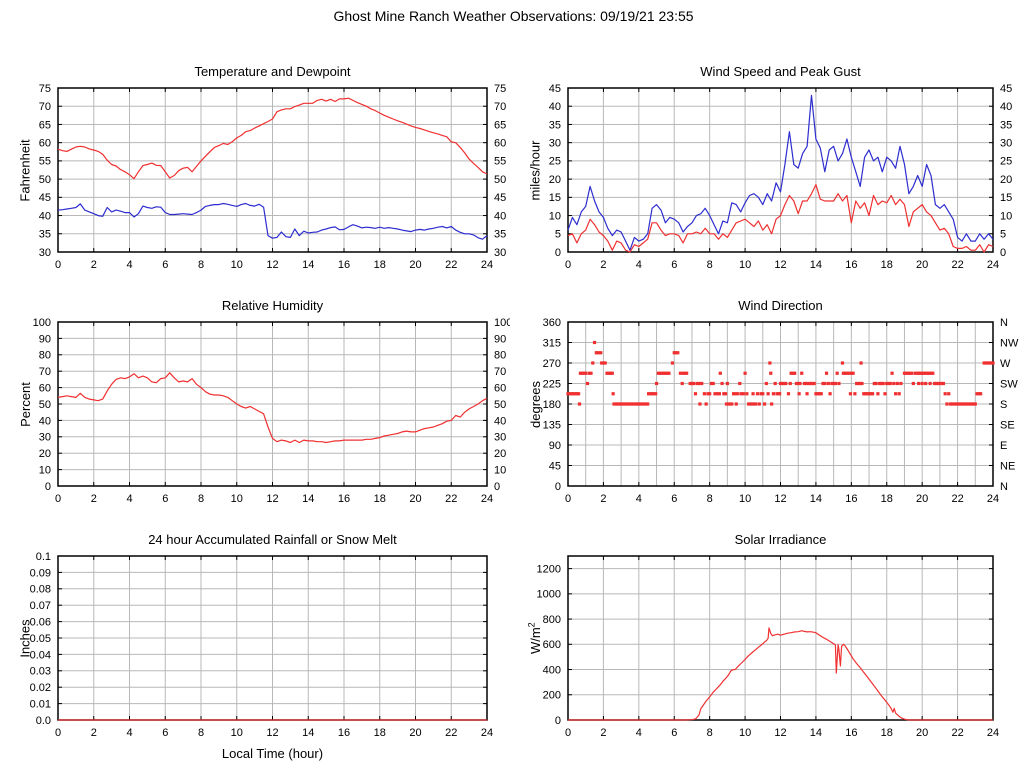  I want to click on svg-text: NE, so click(1007, 466).